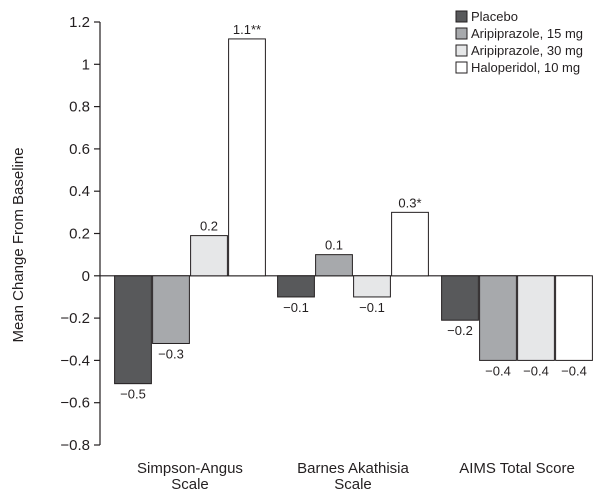  I want to click on data-label: −0.2, so click(460, 330).